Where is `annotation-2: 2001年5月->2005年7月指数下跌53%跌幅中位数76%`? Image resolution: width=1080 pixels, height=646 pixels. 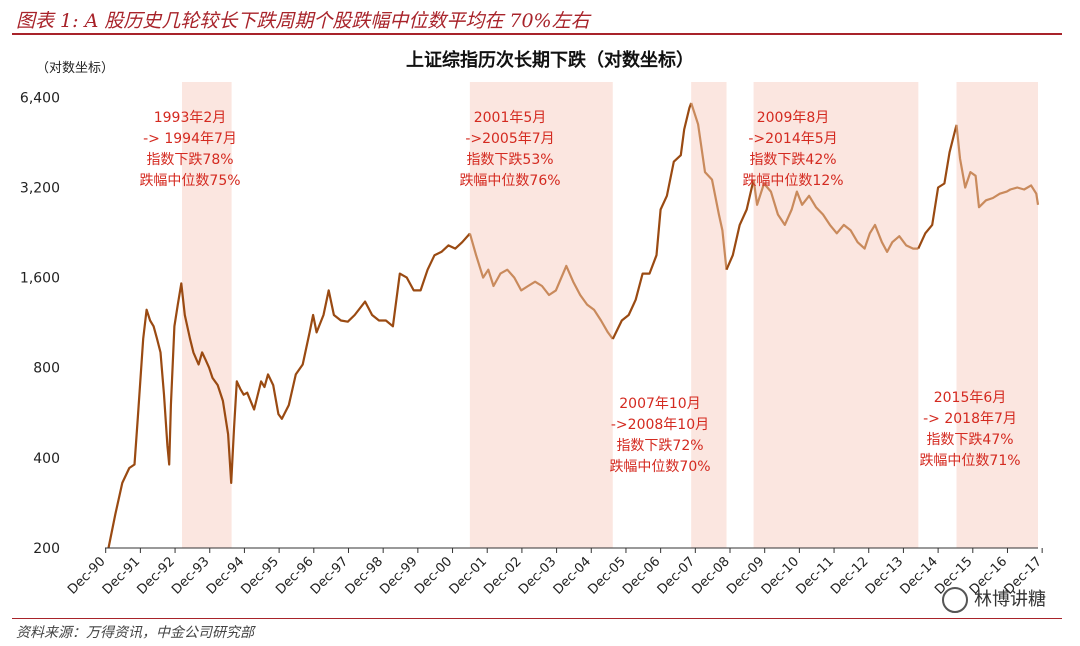 annotation-2: 2001年5月->2005年7月指数下跌53%跌幅中位数76% is located at coordinates (509, 149).